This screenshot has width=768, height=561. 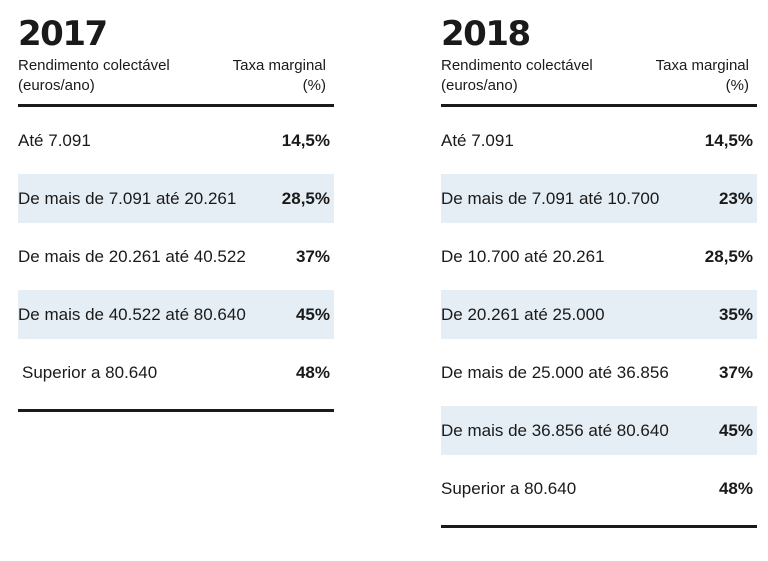 I want to click on table-row: De mais de 7.091 até 20.261 28,5%, so click(x=176, y=198).